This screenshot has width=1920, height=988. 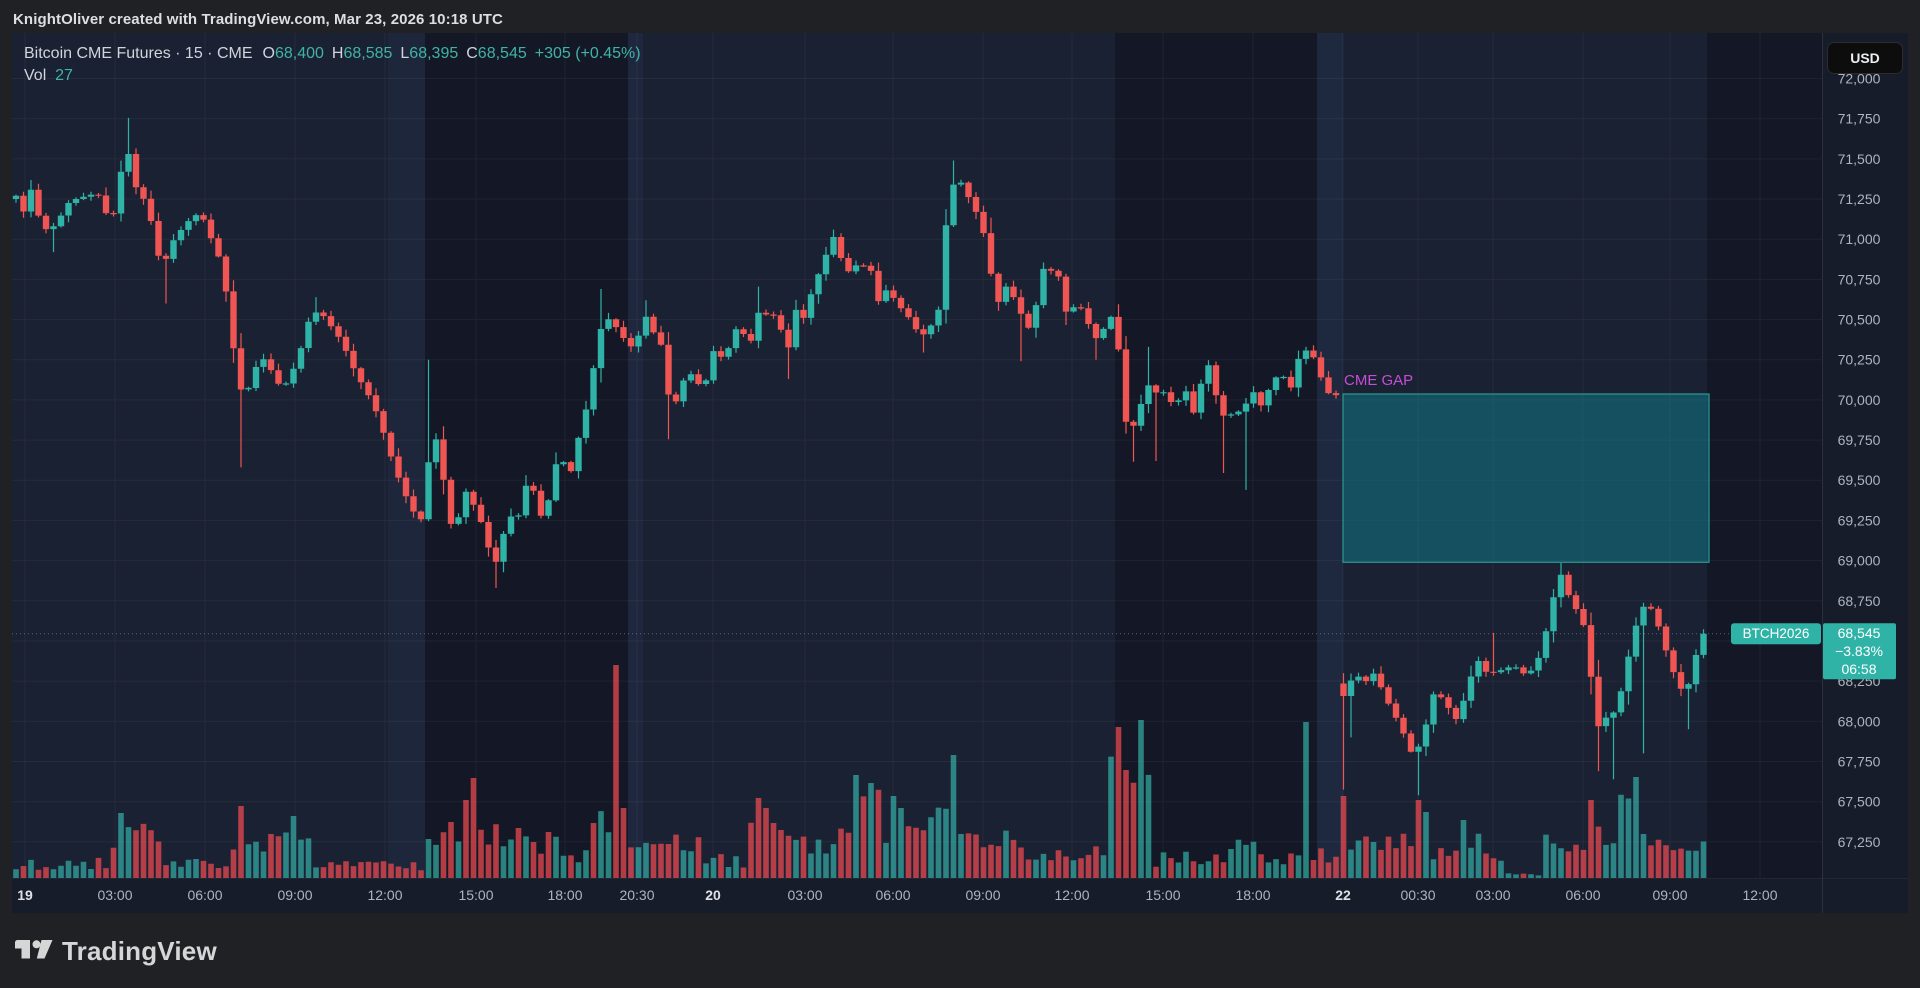 What do you see at coordinates (1343, 895) in the screenshot?
I see `svg-text: 22` at bounding box center [1343, 895].